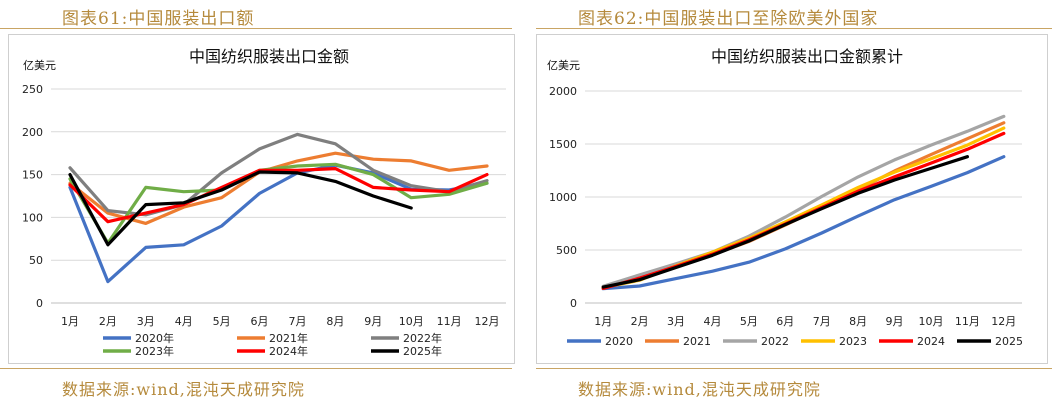 This screenshot has height=402, width=1052. Describe the element at coordinates (278, 195) in the screenshot. I see `series-line-2024年` at that location.